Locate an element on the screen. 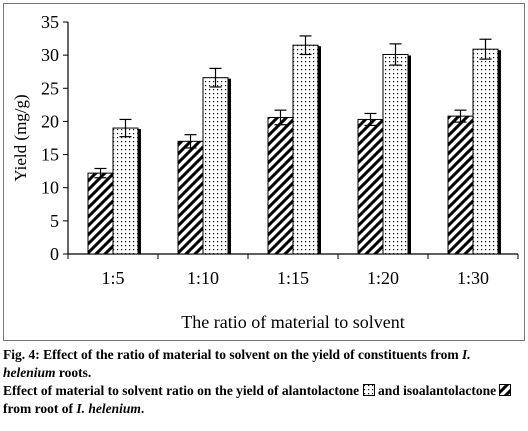 The image size is (528, 431). bar-isoalantolactone-1:30 is located at coordinates (460, 185).